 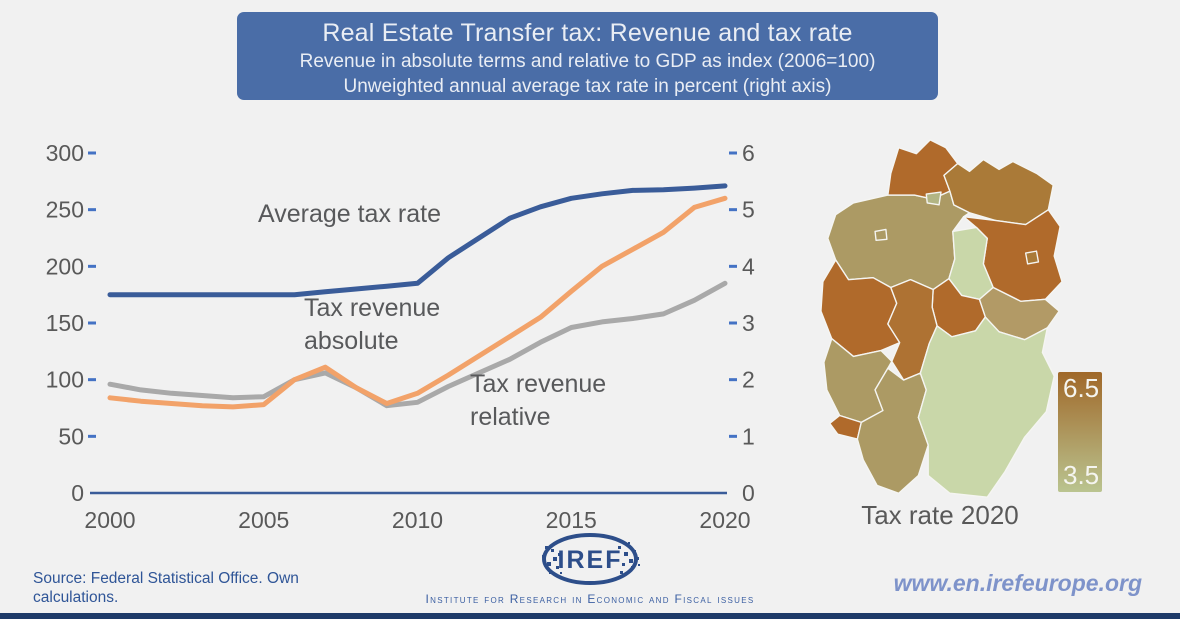 What do you see at coordinates (571, 520) in the screenshot?
I see `x-axis-tick-label: 2015` at bounding box center [571, 520].